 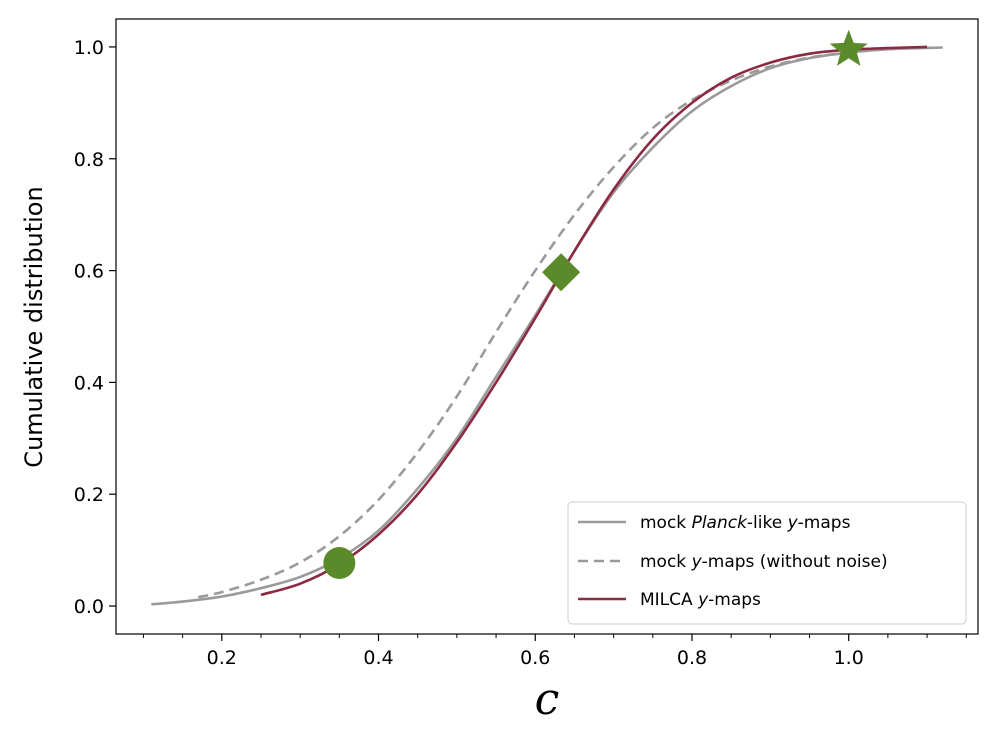 I want to click on x-tick-label: 0.4, so click(x=378, y=658).